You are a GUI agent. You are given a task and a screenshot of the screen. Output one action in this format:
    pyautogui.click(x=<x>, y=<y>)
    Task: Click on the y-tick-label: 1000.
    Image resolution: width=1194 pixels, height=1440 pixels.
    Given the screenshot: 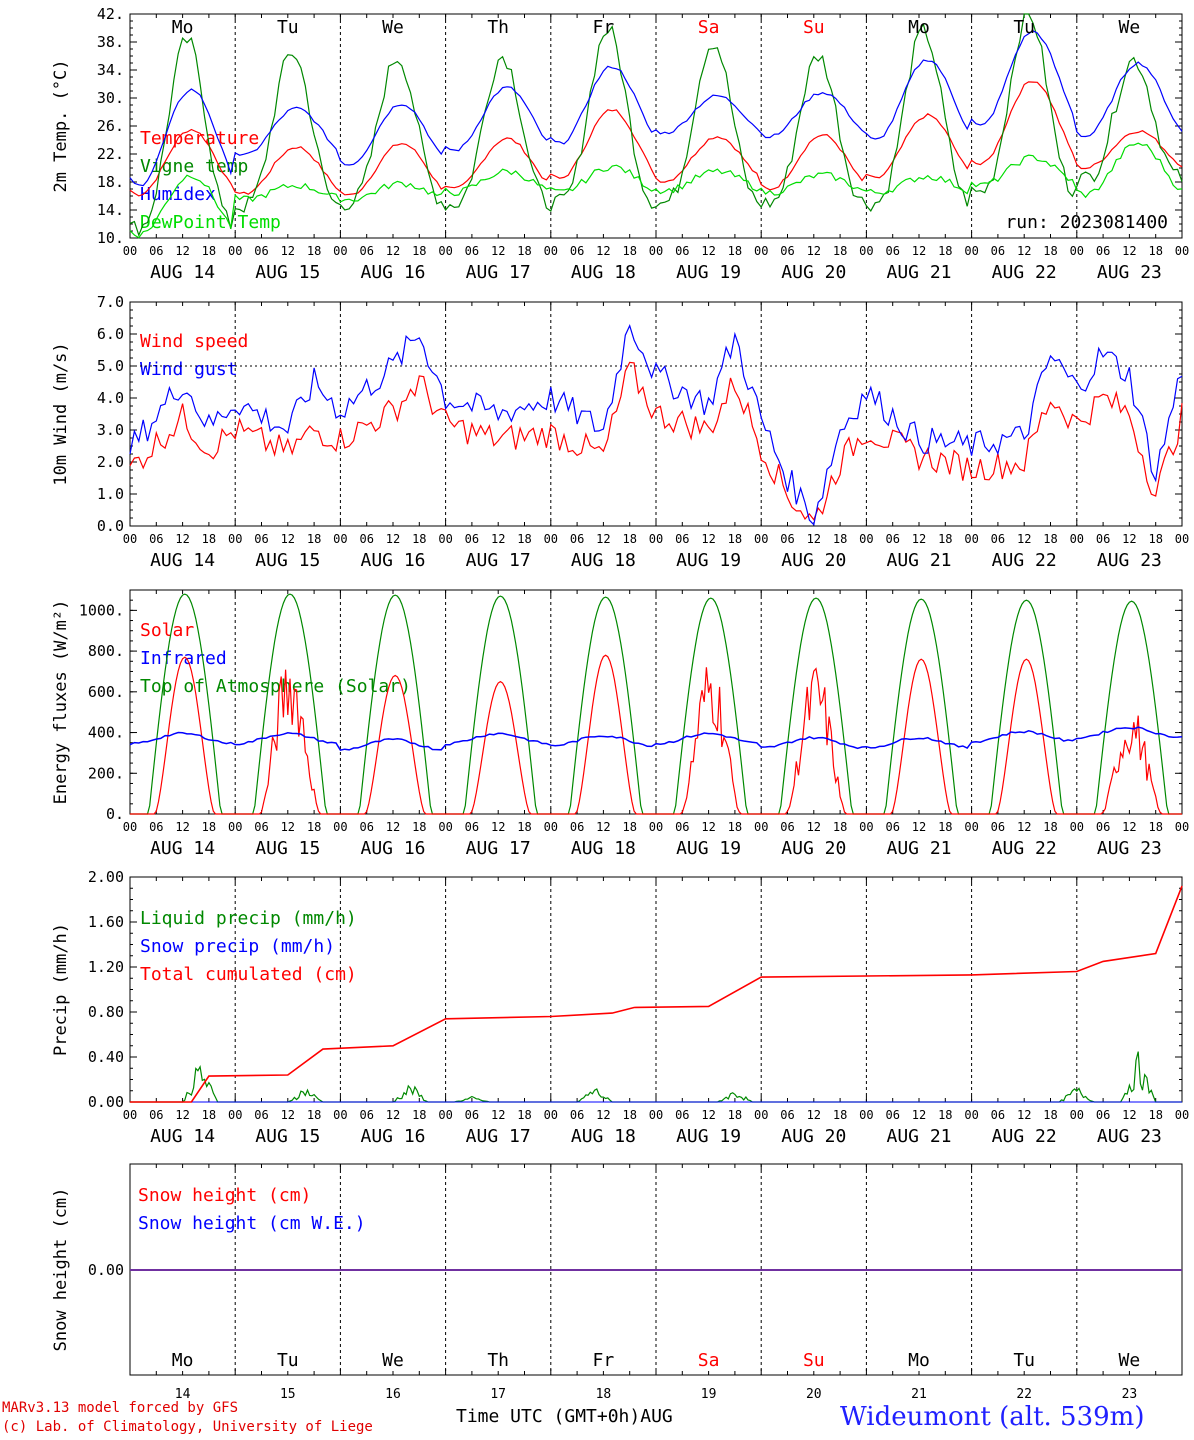 What is the action you would take?
    pyautogui.click(x=101, y=610)
    